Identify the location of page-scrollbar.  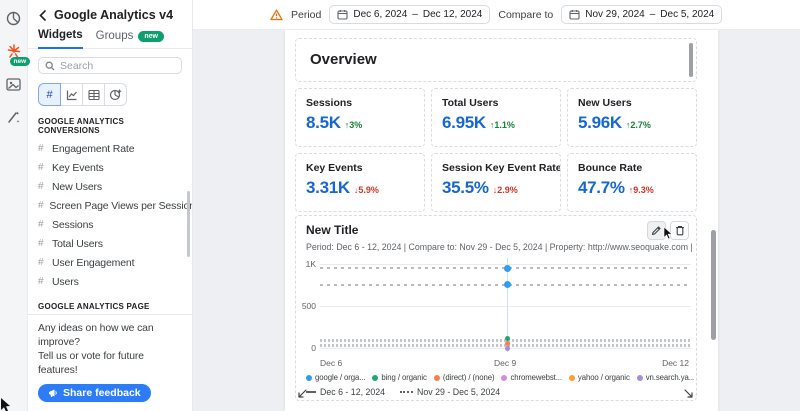
(713, 285).